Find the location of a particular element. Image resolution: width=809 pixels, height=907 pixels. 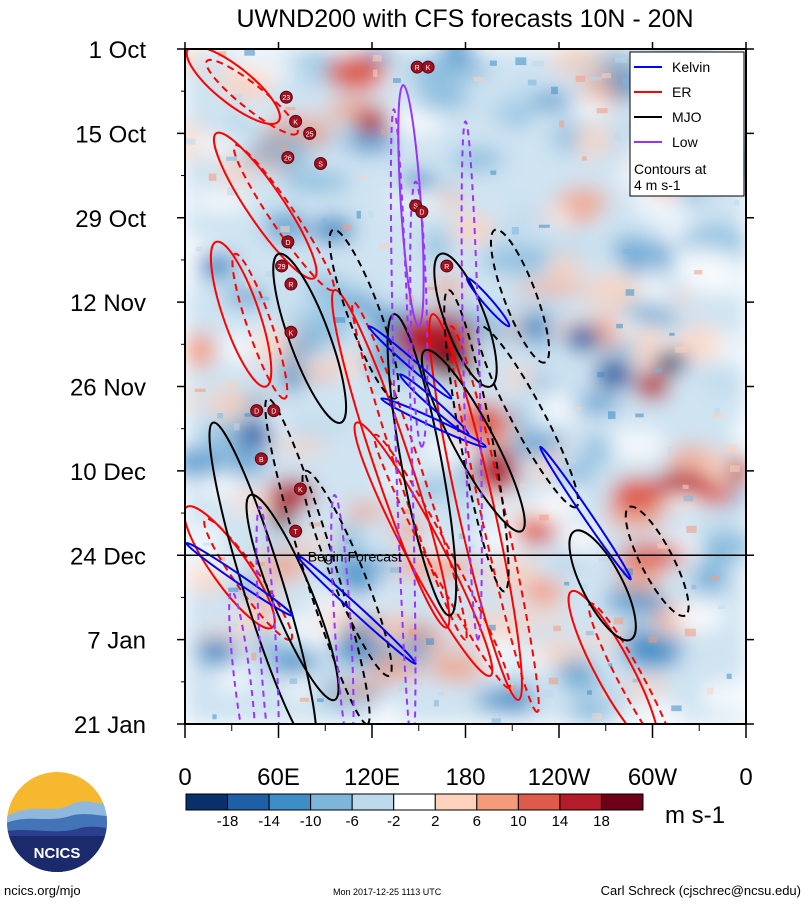

storm-marker: 25 is located at coordinates (310, 133).